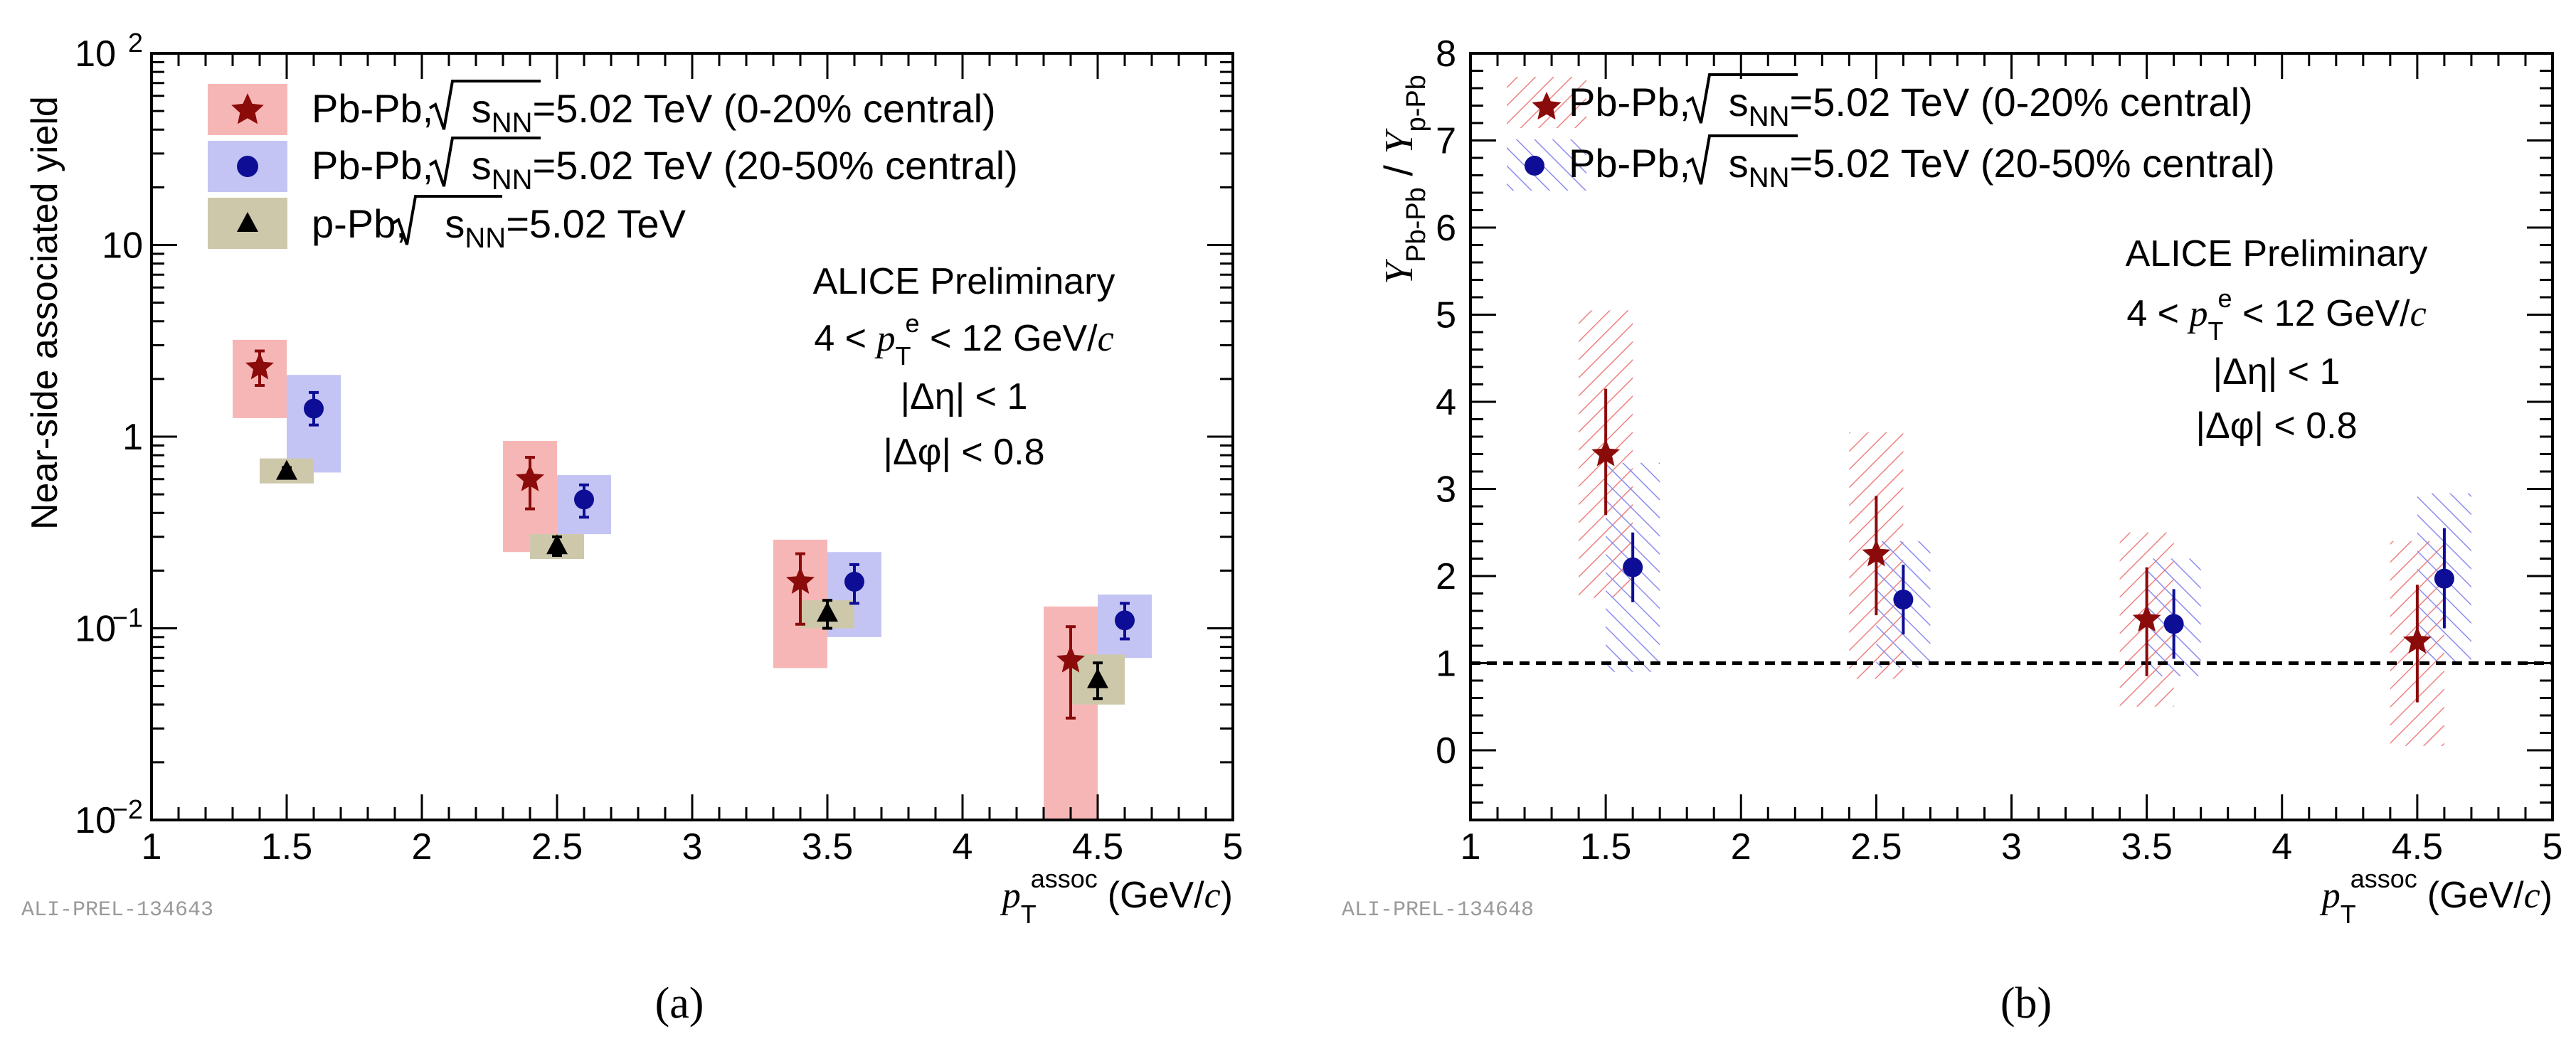  Describe the element at coordinates (127, 619) in the screenshot. I see `y-tick-label-exponent: −1` at that location.